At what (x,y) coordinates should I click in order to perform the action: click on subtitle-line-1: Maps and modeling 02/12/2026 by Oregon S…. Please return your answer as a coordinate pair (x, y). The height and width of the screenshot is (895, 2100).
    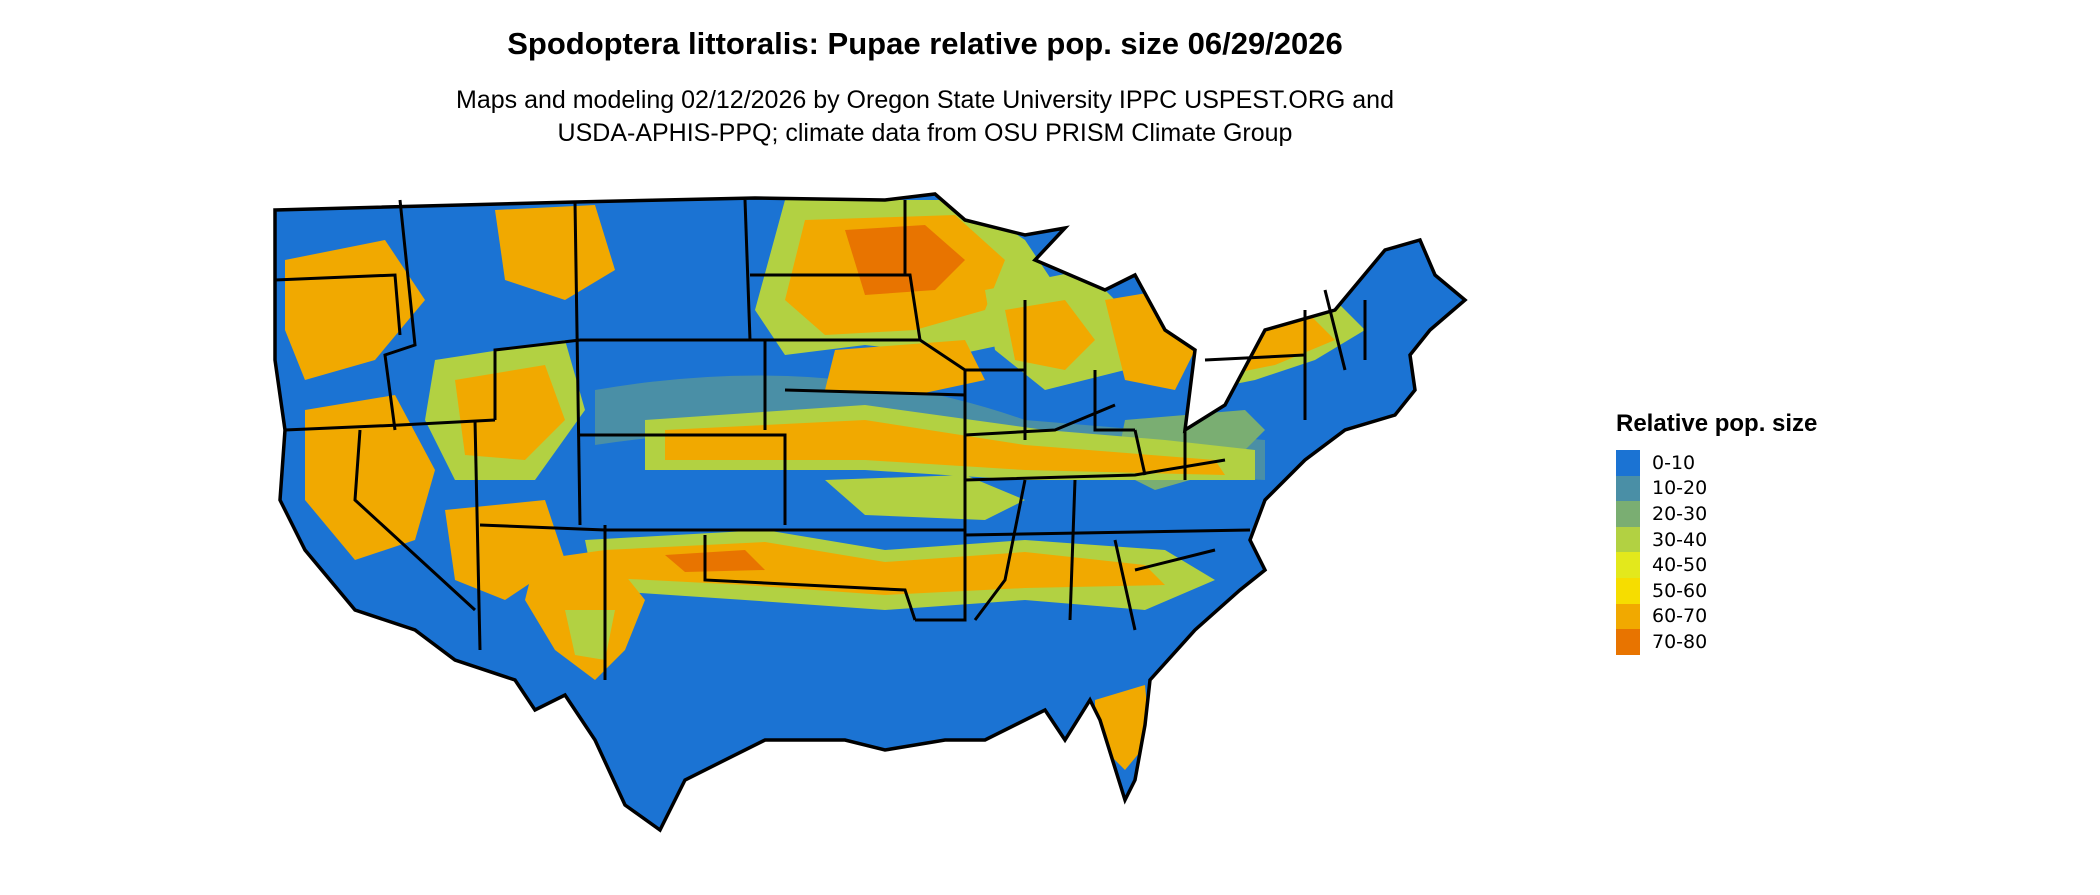
    Looking at the image, I should click on (925, 100).